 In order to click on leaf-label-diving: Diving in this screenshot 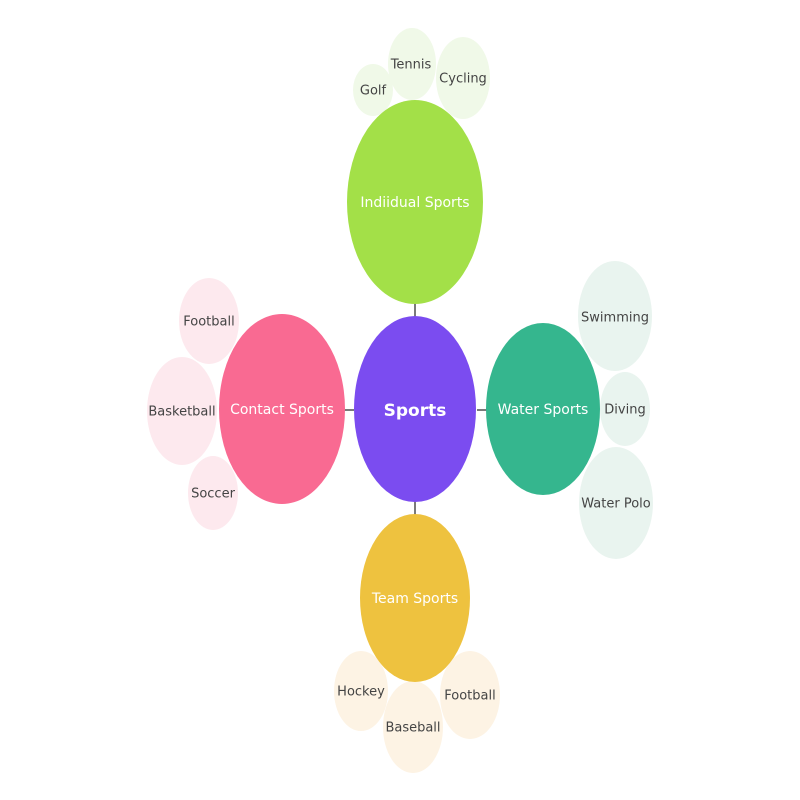, I will do `click(624, 410)`.